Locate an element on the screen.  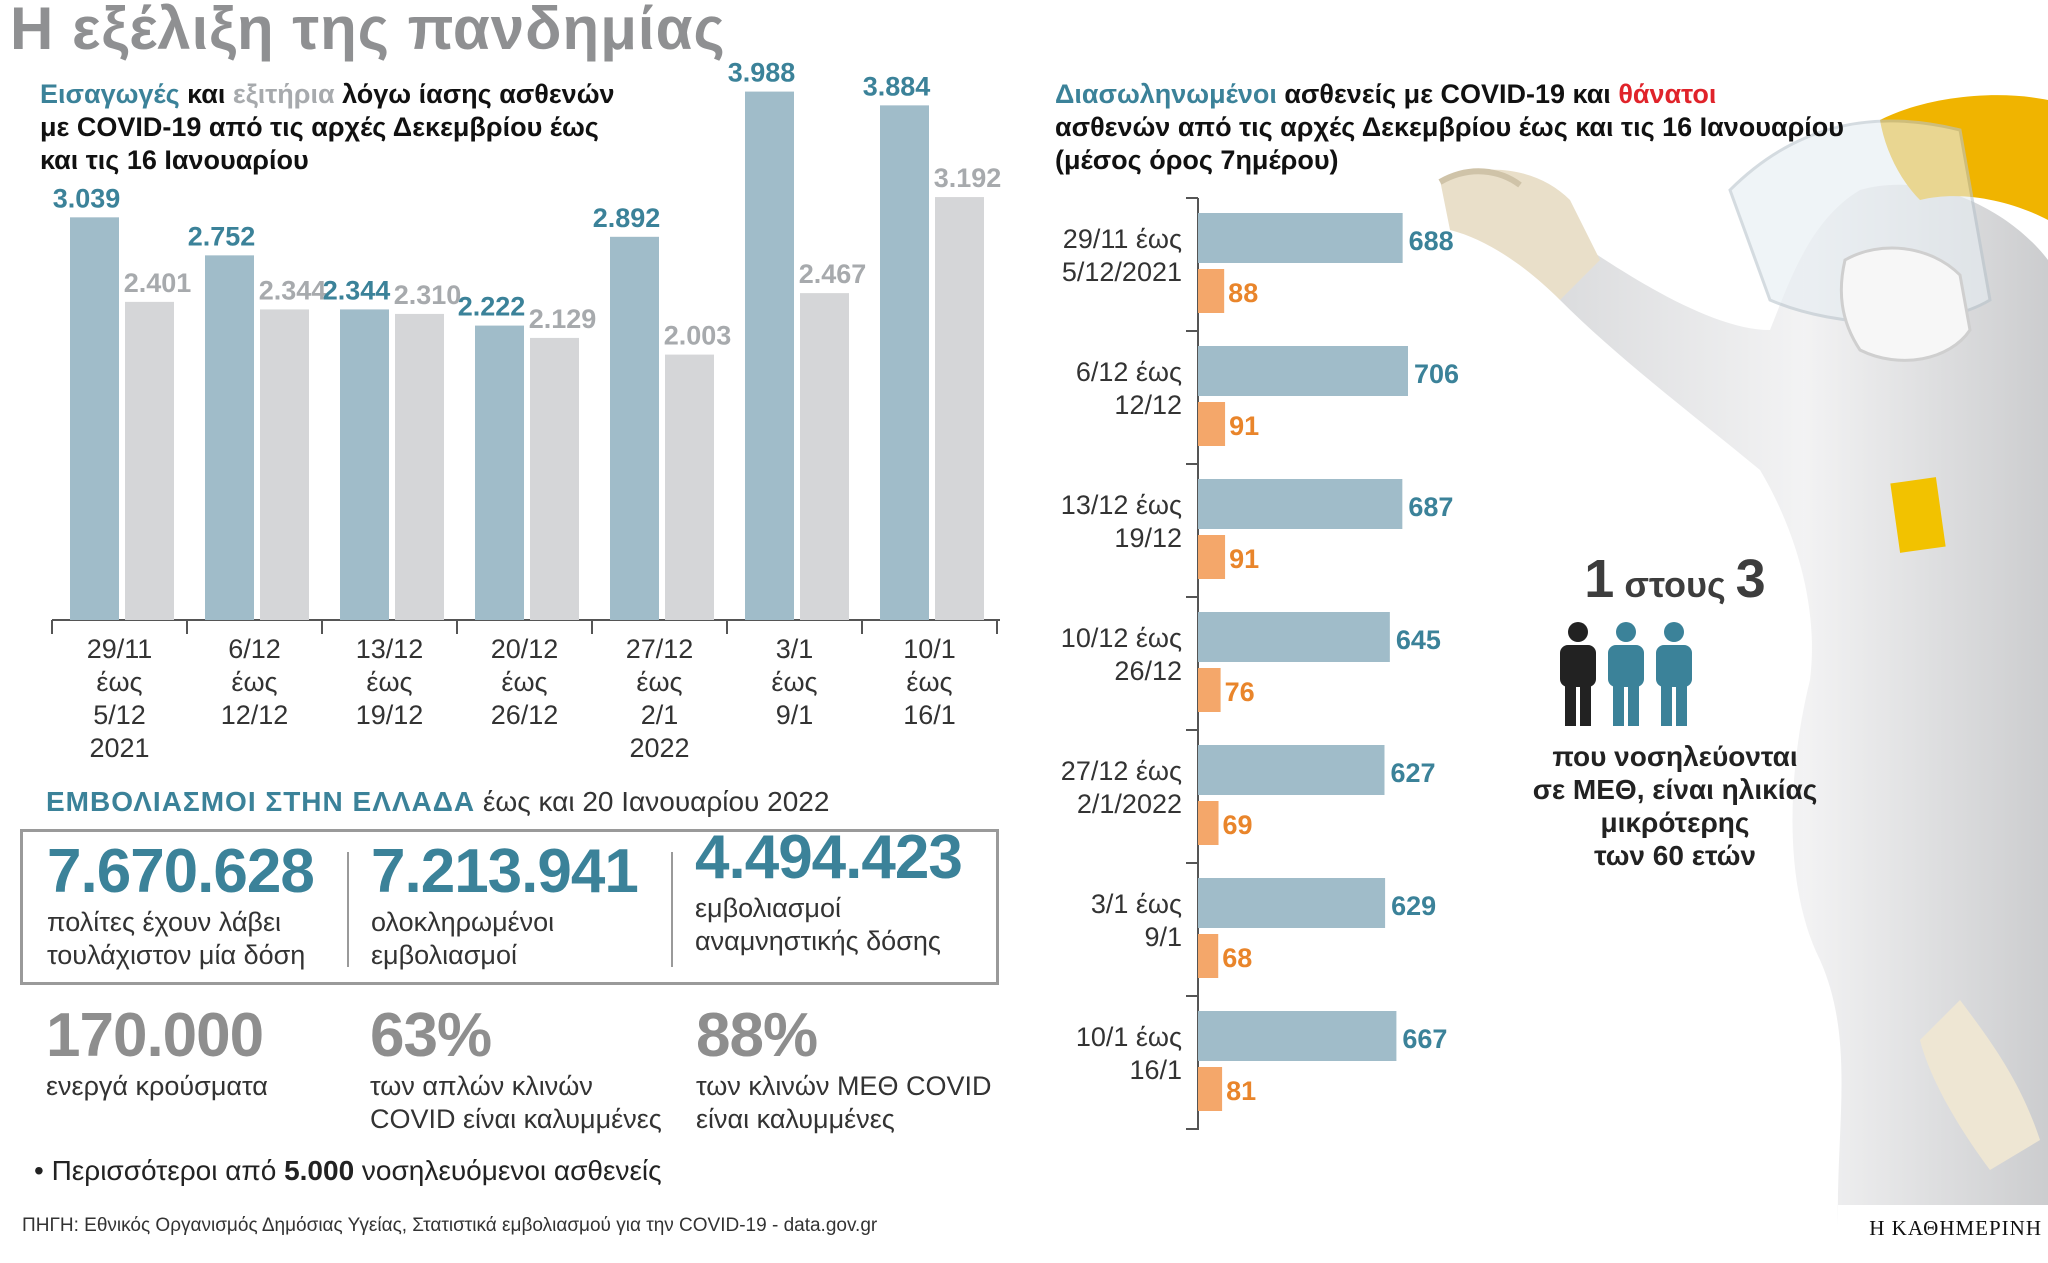
stat-value: 7.670.628 is located at coordinates (181, 871).